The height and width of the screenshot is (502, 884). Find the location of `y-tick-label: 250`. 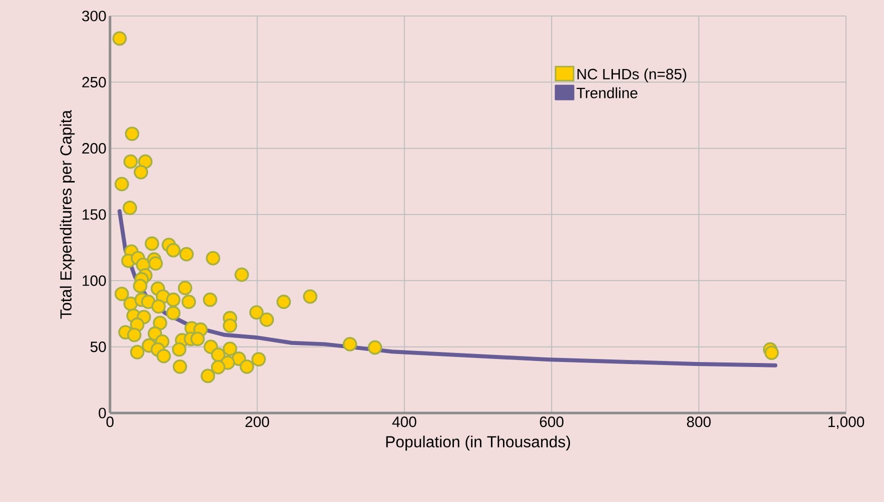

y-tick-label: 250 is located at coordinates (94, 82).